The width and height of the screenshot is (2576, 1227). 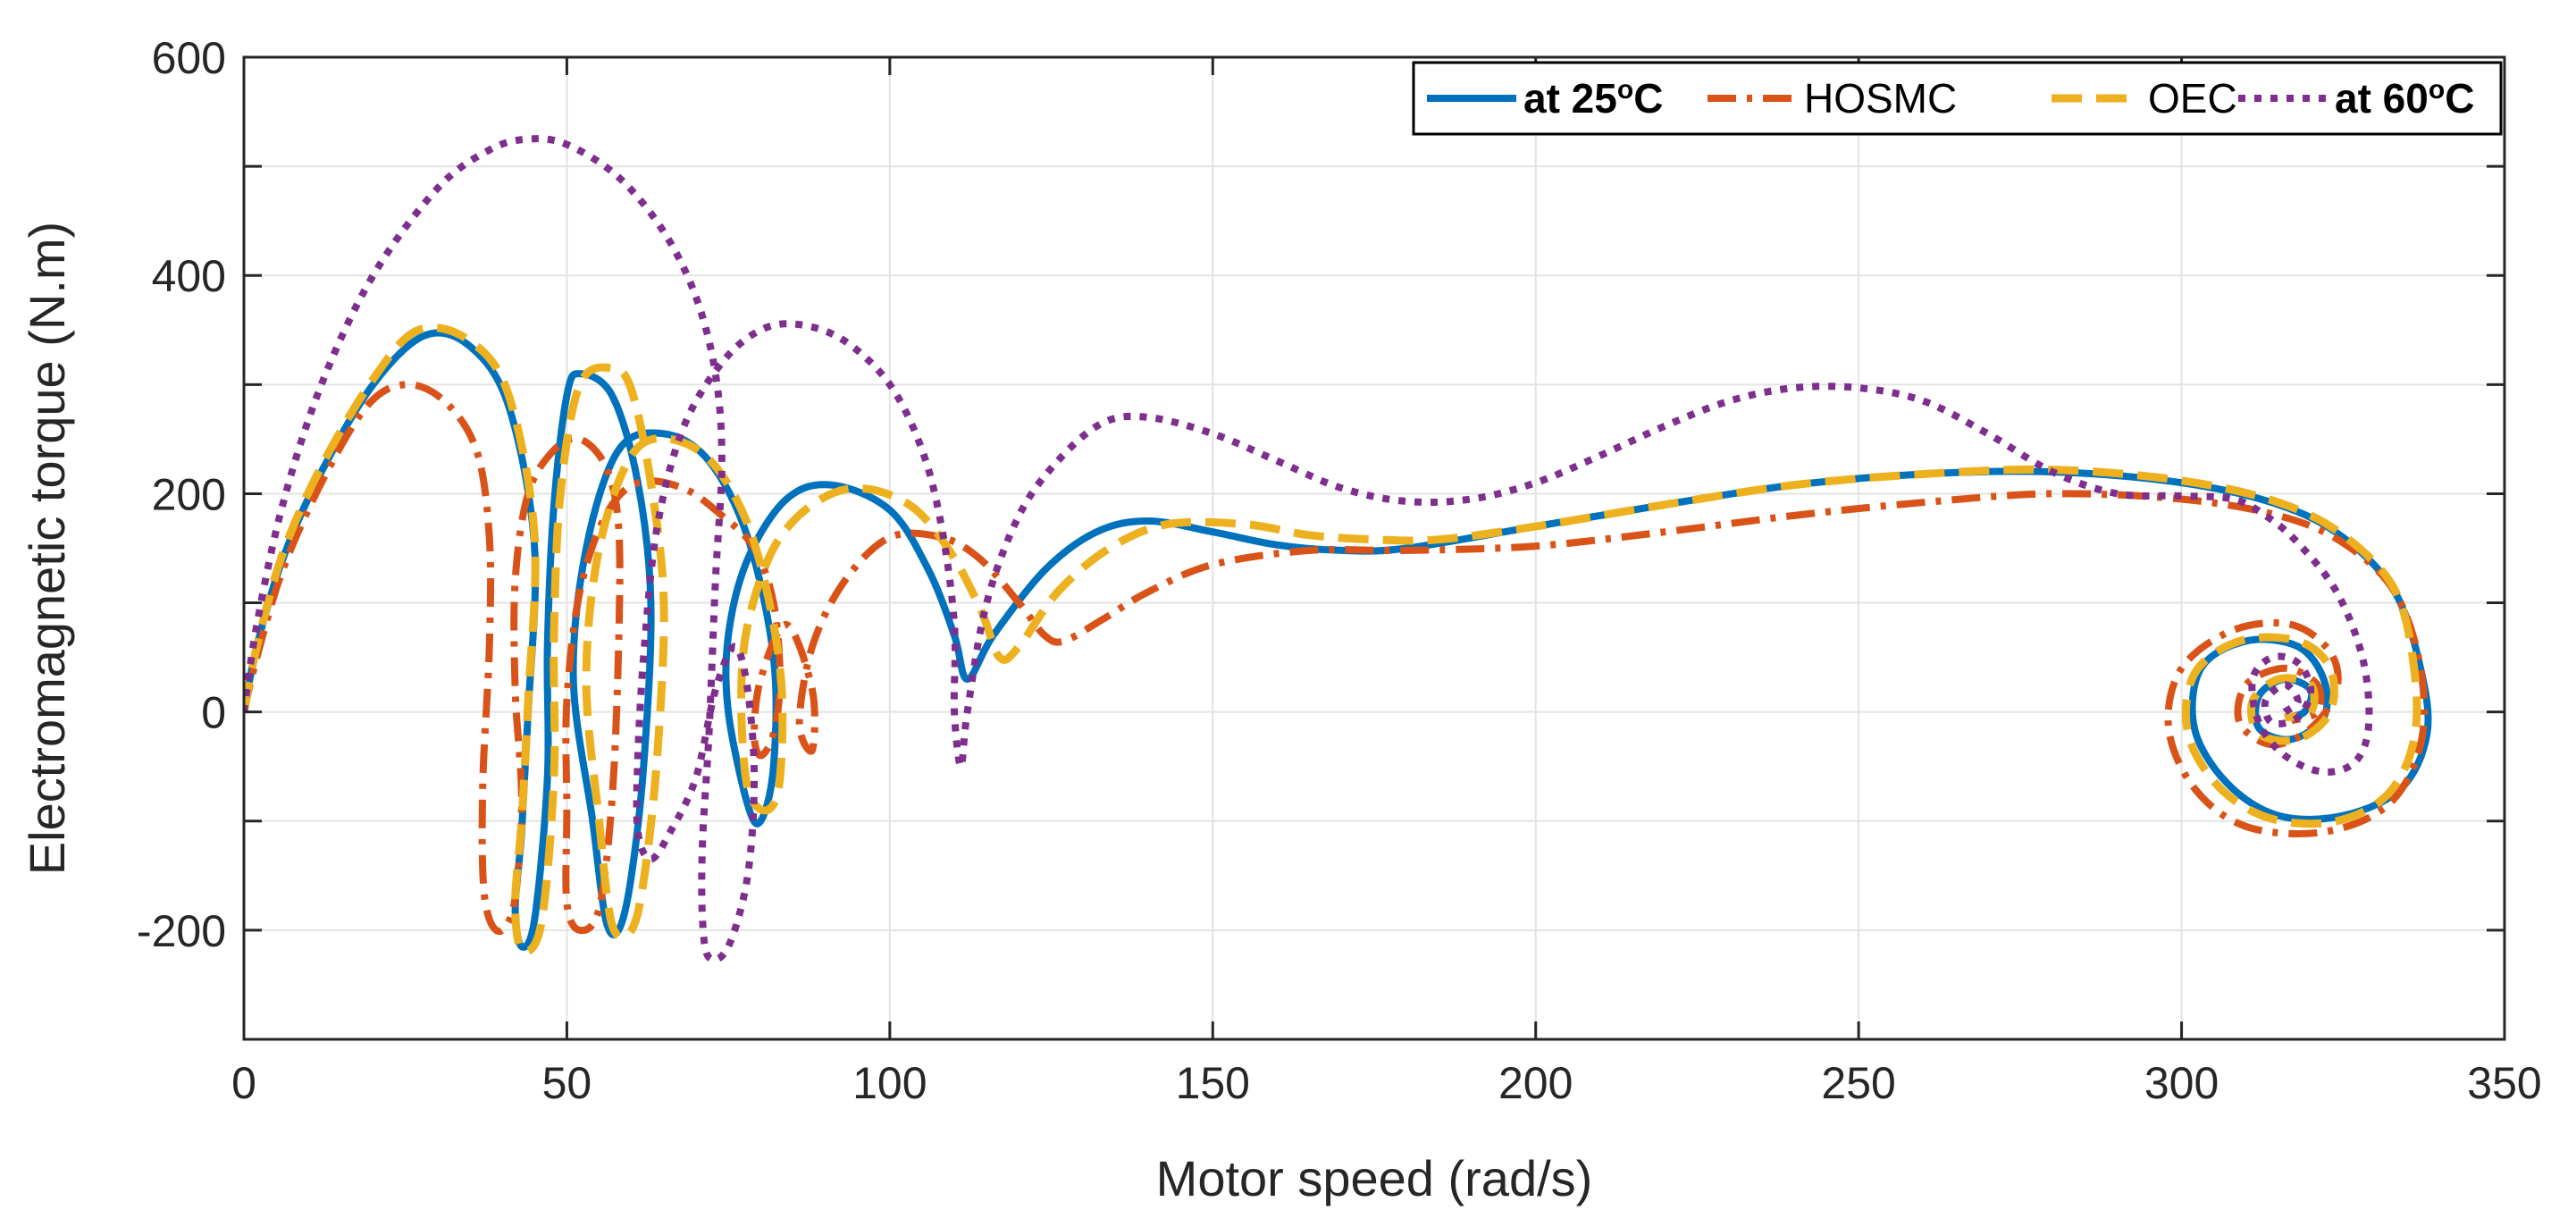 What do you see at coordinates (2144, 98) in the screenshot?
I see `legend-item-3: OEC` at bounding box center [2144, 98].